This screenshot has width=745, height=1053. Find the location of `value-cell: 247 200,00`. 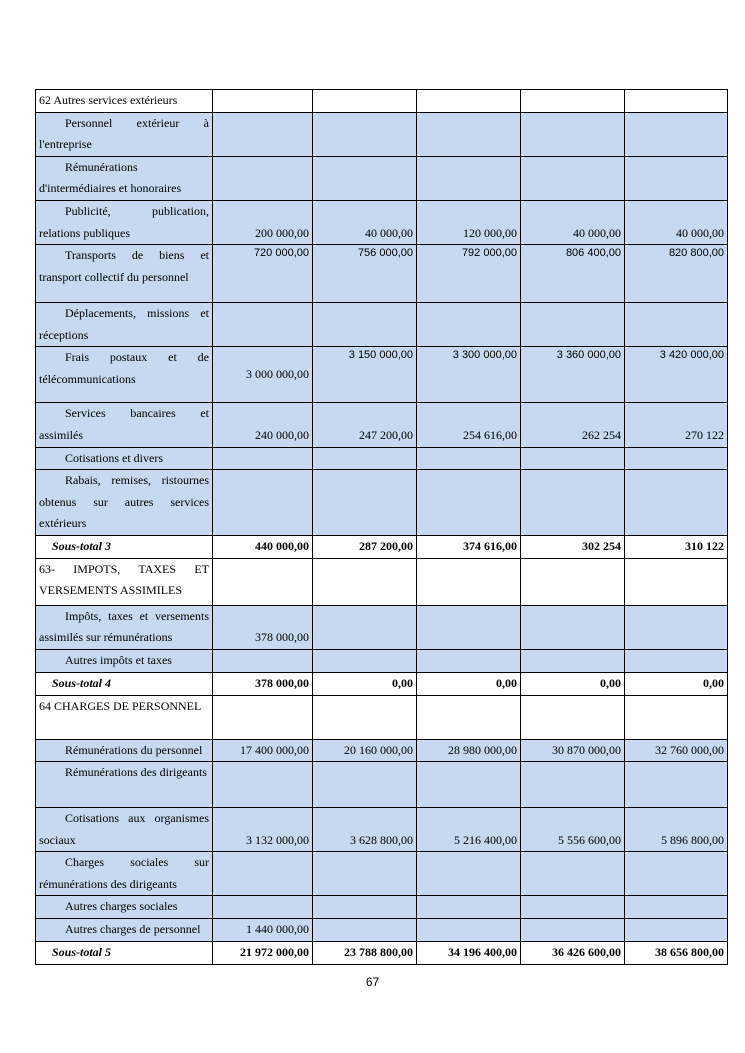

value-cell: 247 200,00 is located at coordinates (364, 425).